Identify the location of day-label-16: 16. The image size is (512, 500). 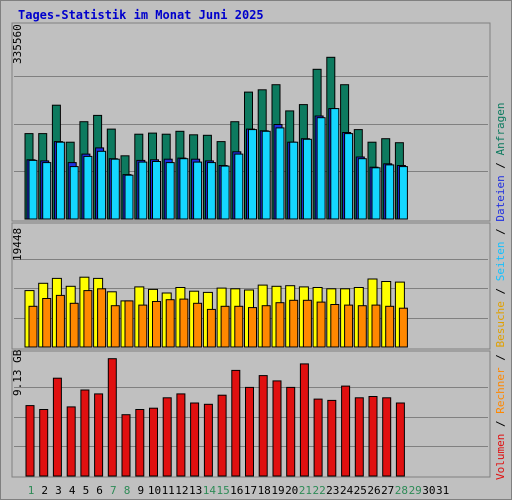
(236, 490).